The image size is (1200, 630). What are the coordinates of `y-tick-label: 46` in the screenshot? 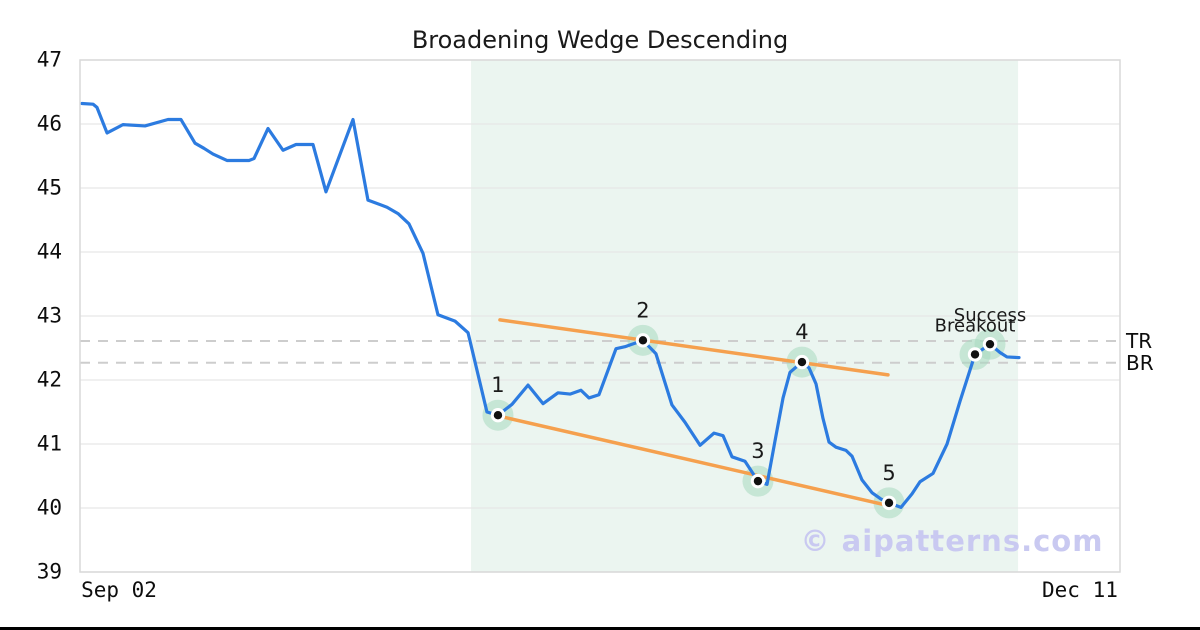 It's located at (49, 123).